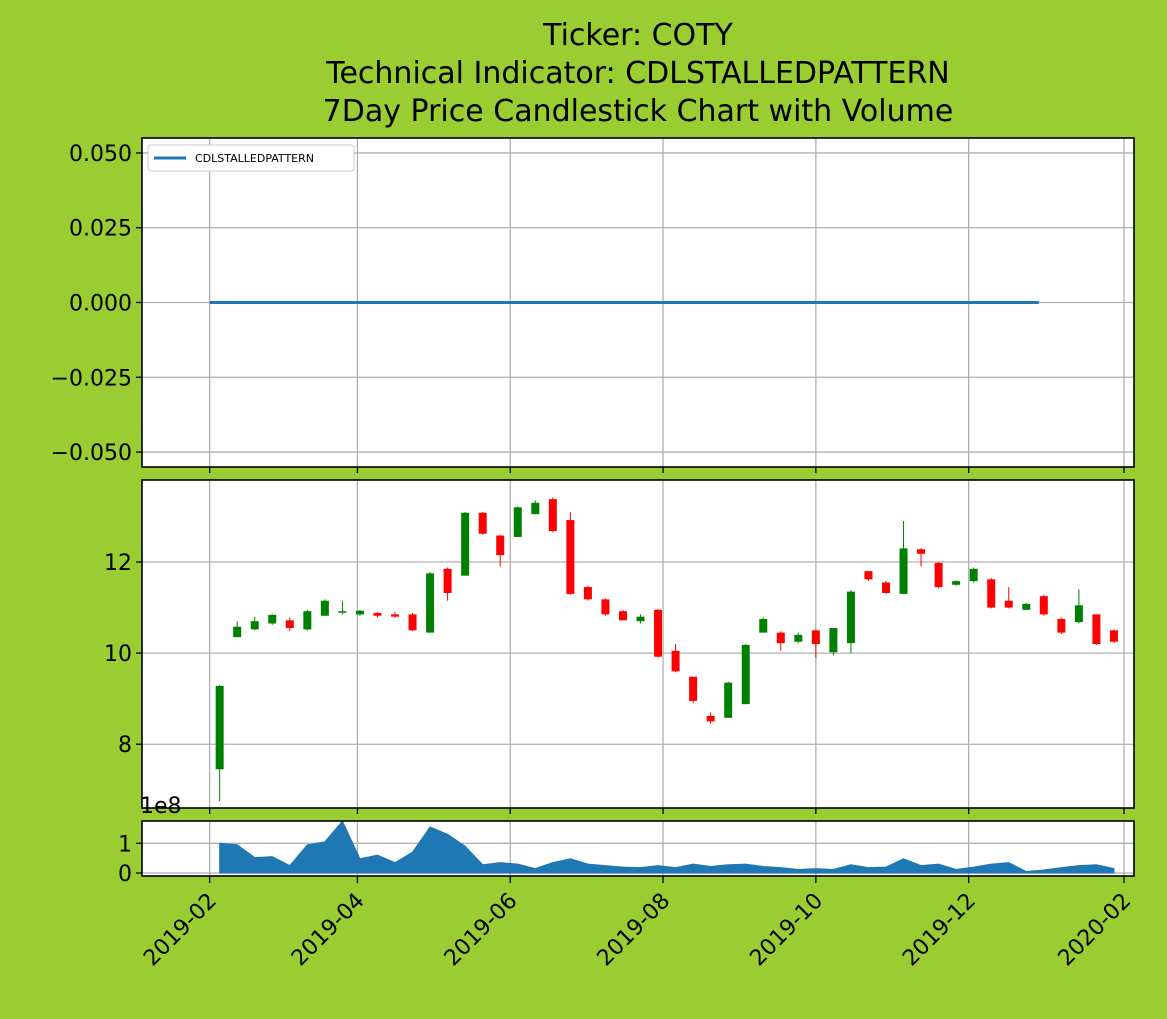  Describe the element at coordinates (637, 35) in the screenshot. I see `title-ticker: Ticker: COTY` at that location.